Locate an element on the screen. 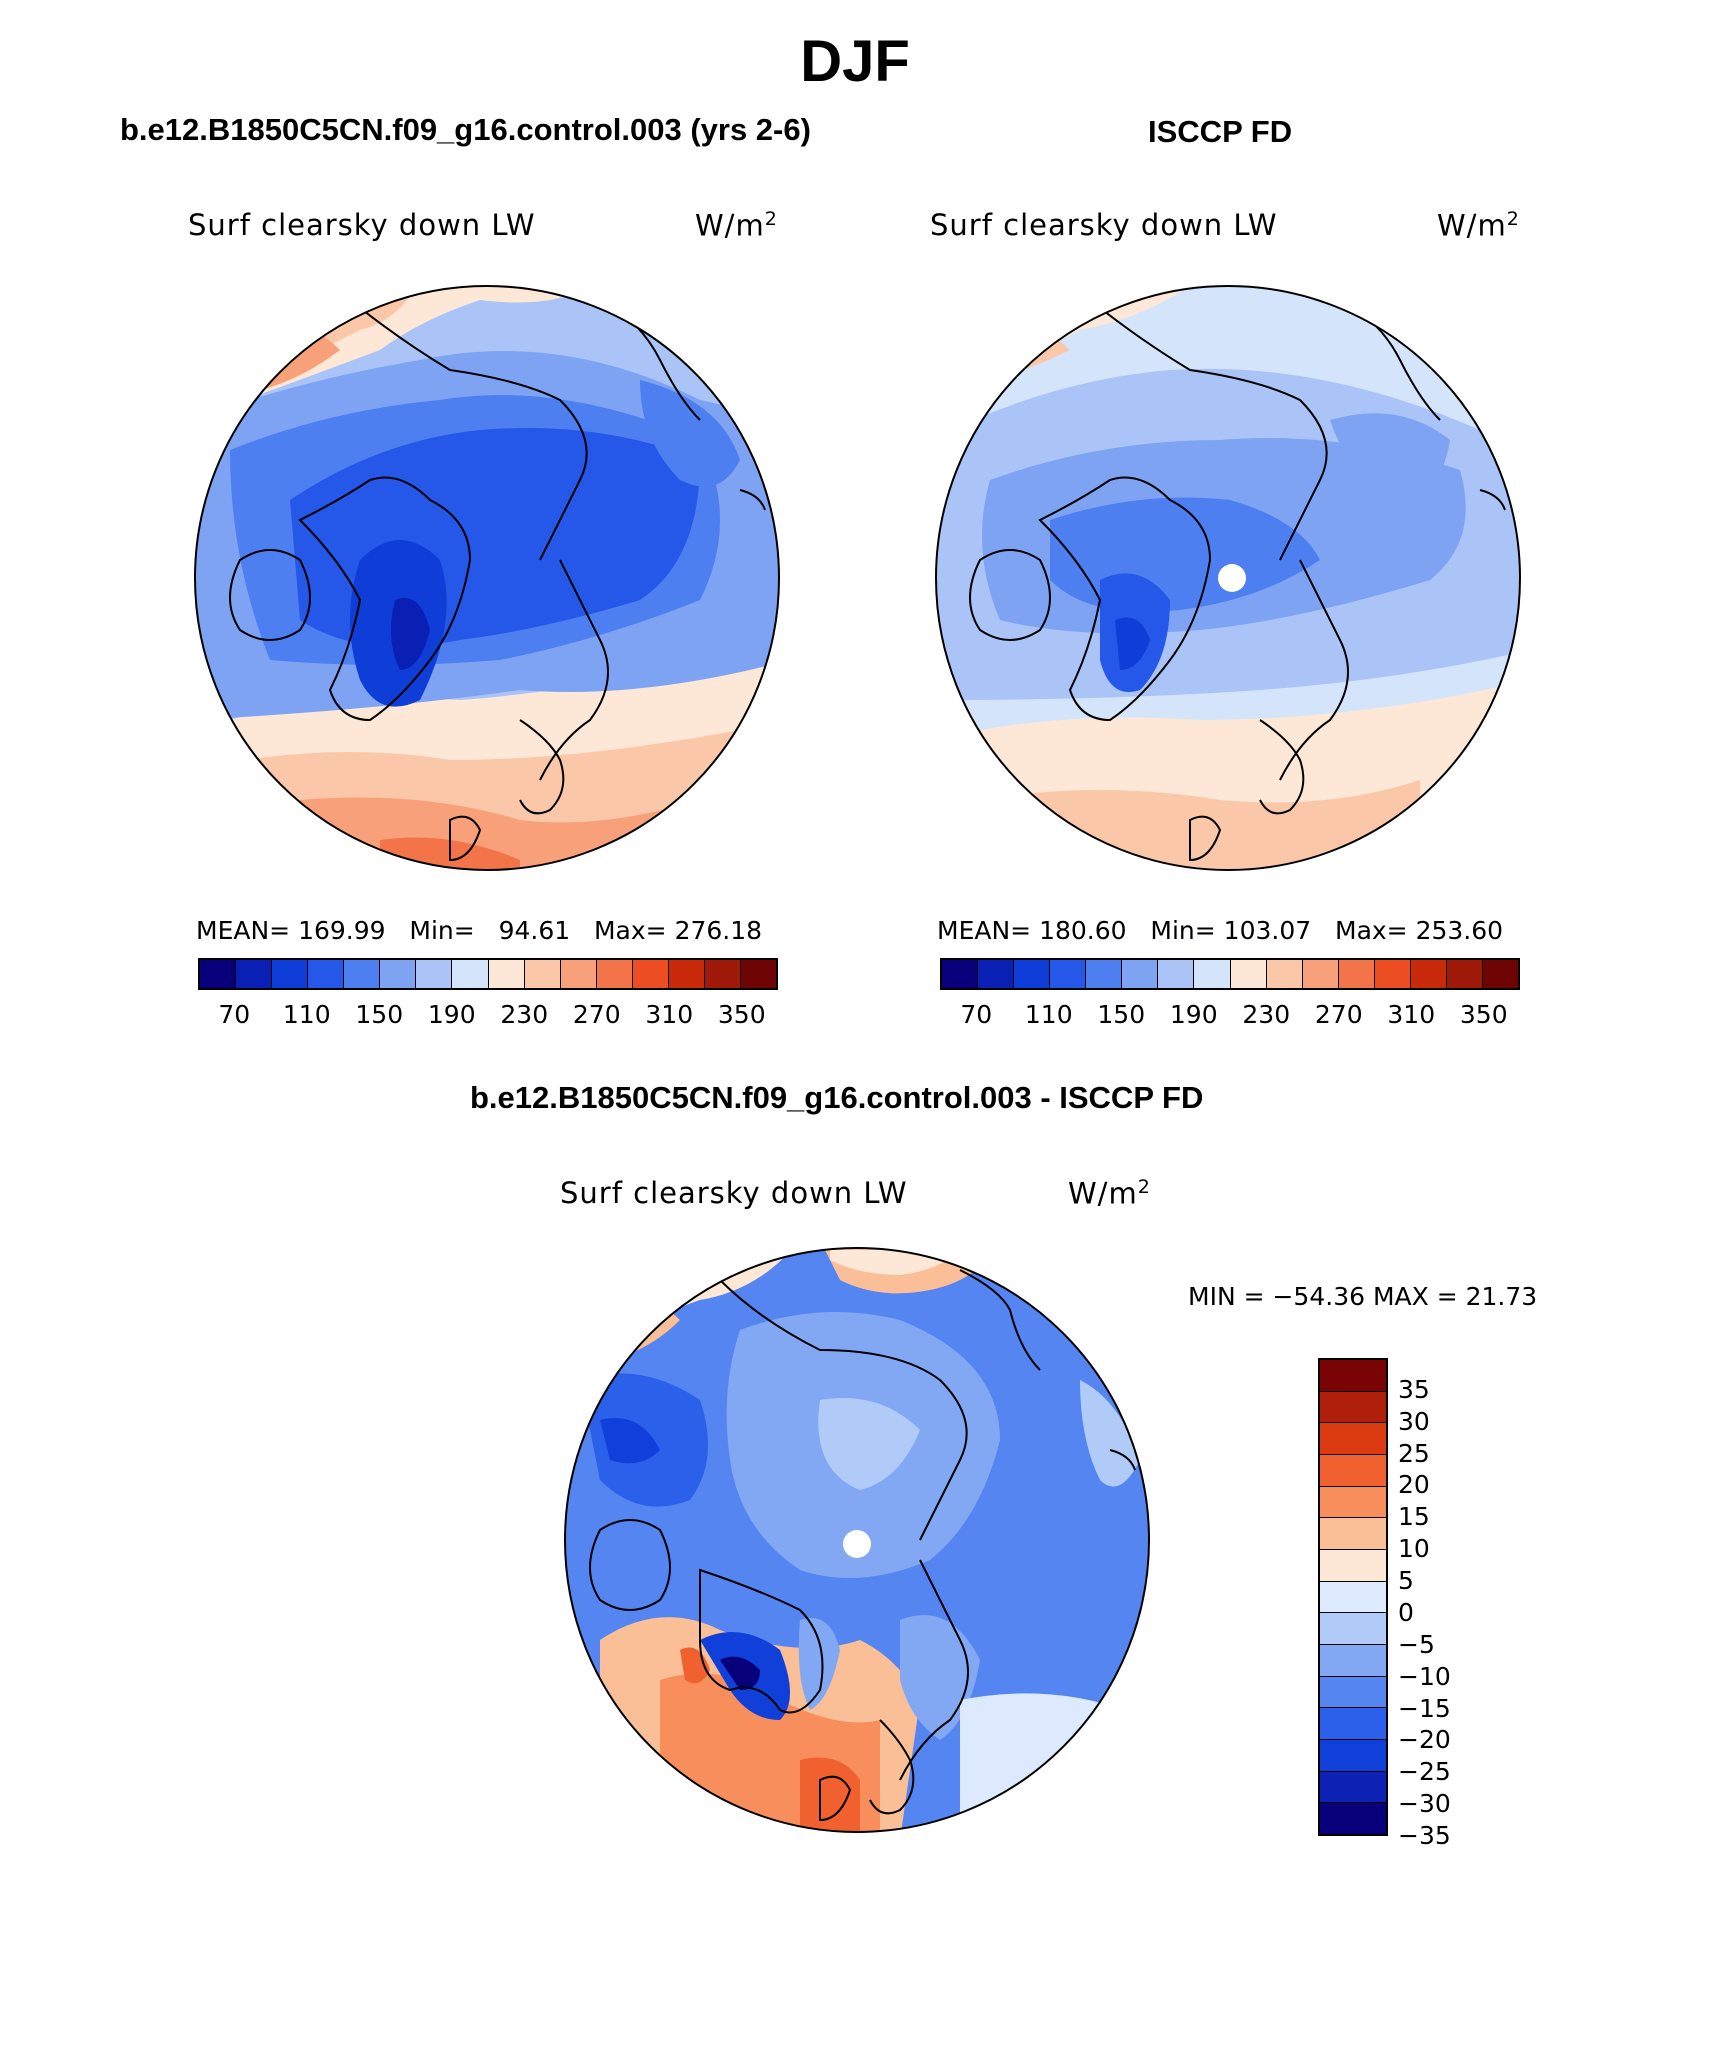 The height and width of the screenshot is (2061, 1710). diff-panel-variable-label: Surf clearsky down LW is located at coordinates (734, 1193).